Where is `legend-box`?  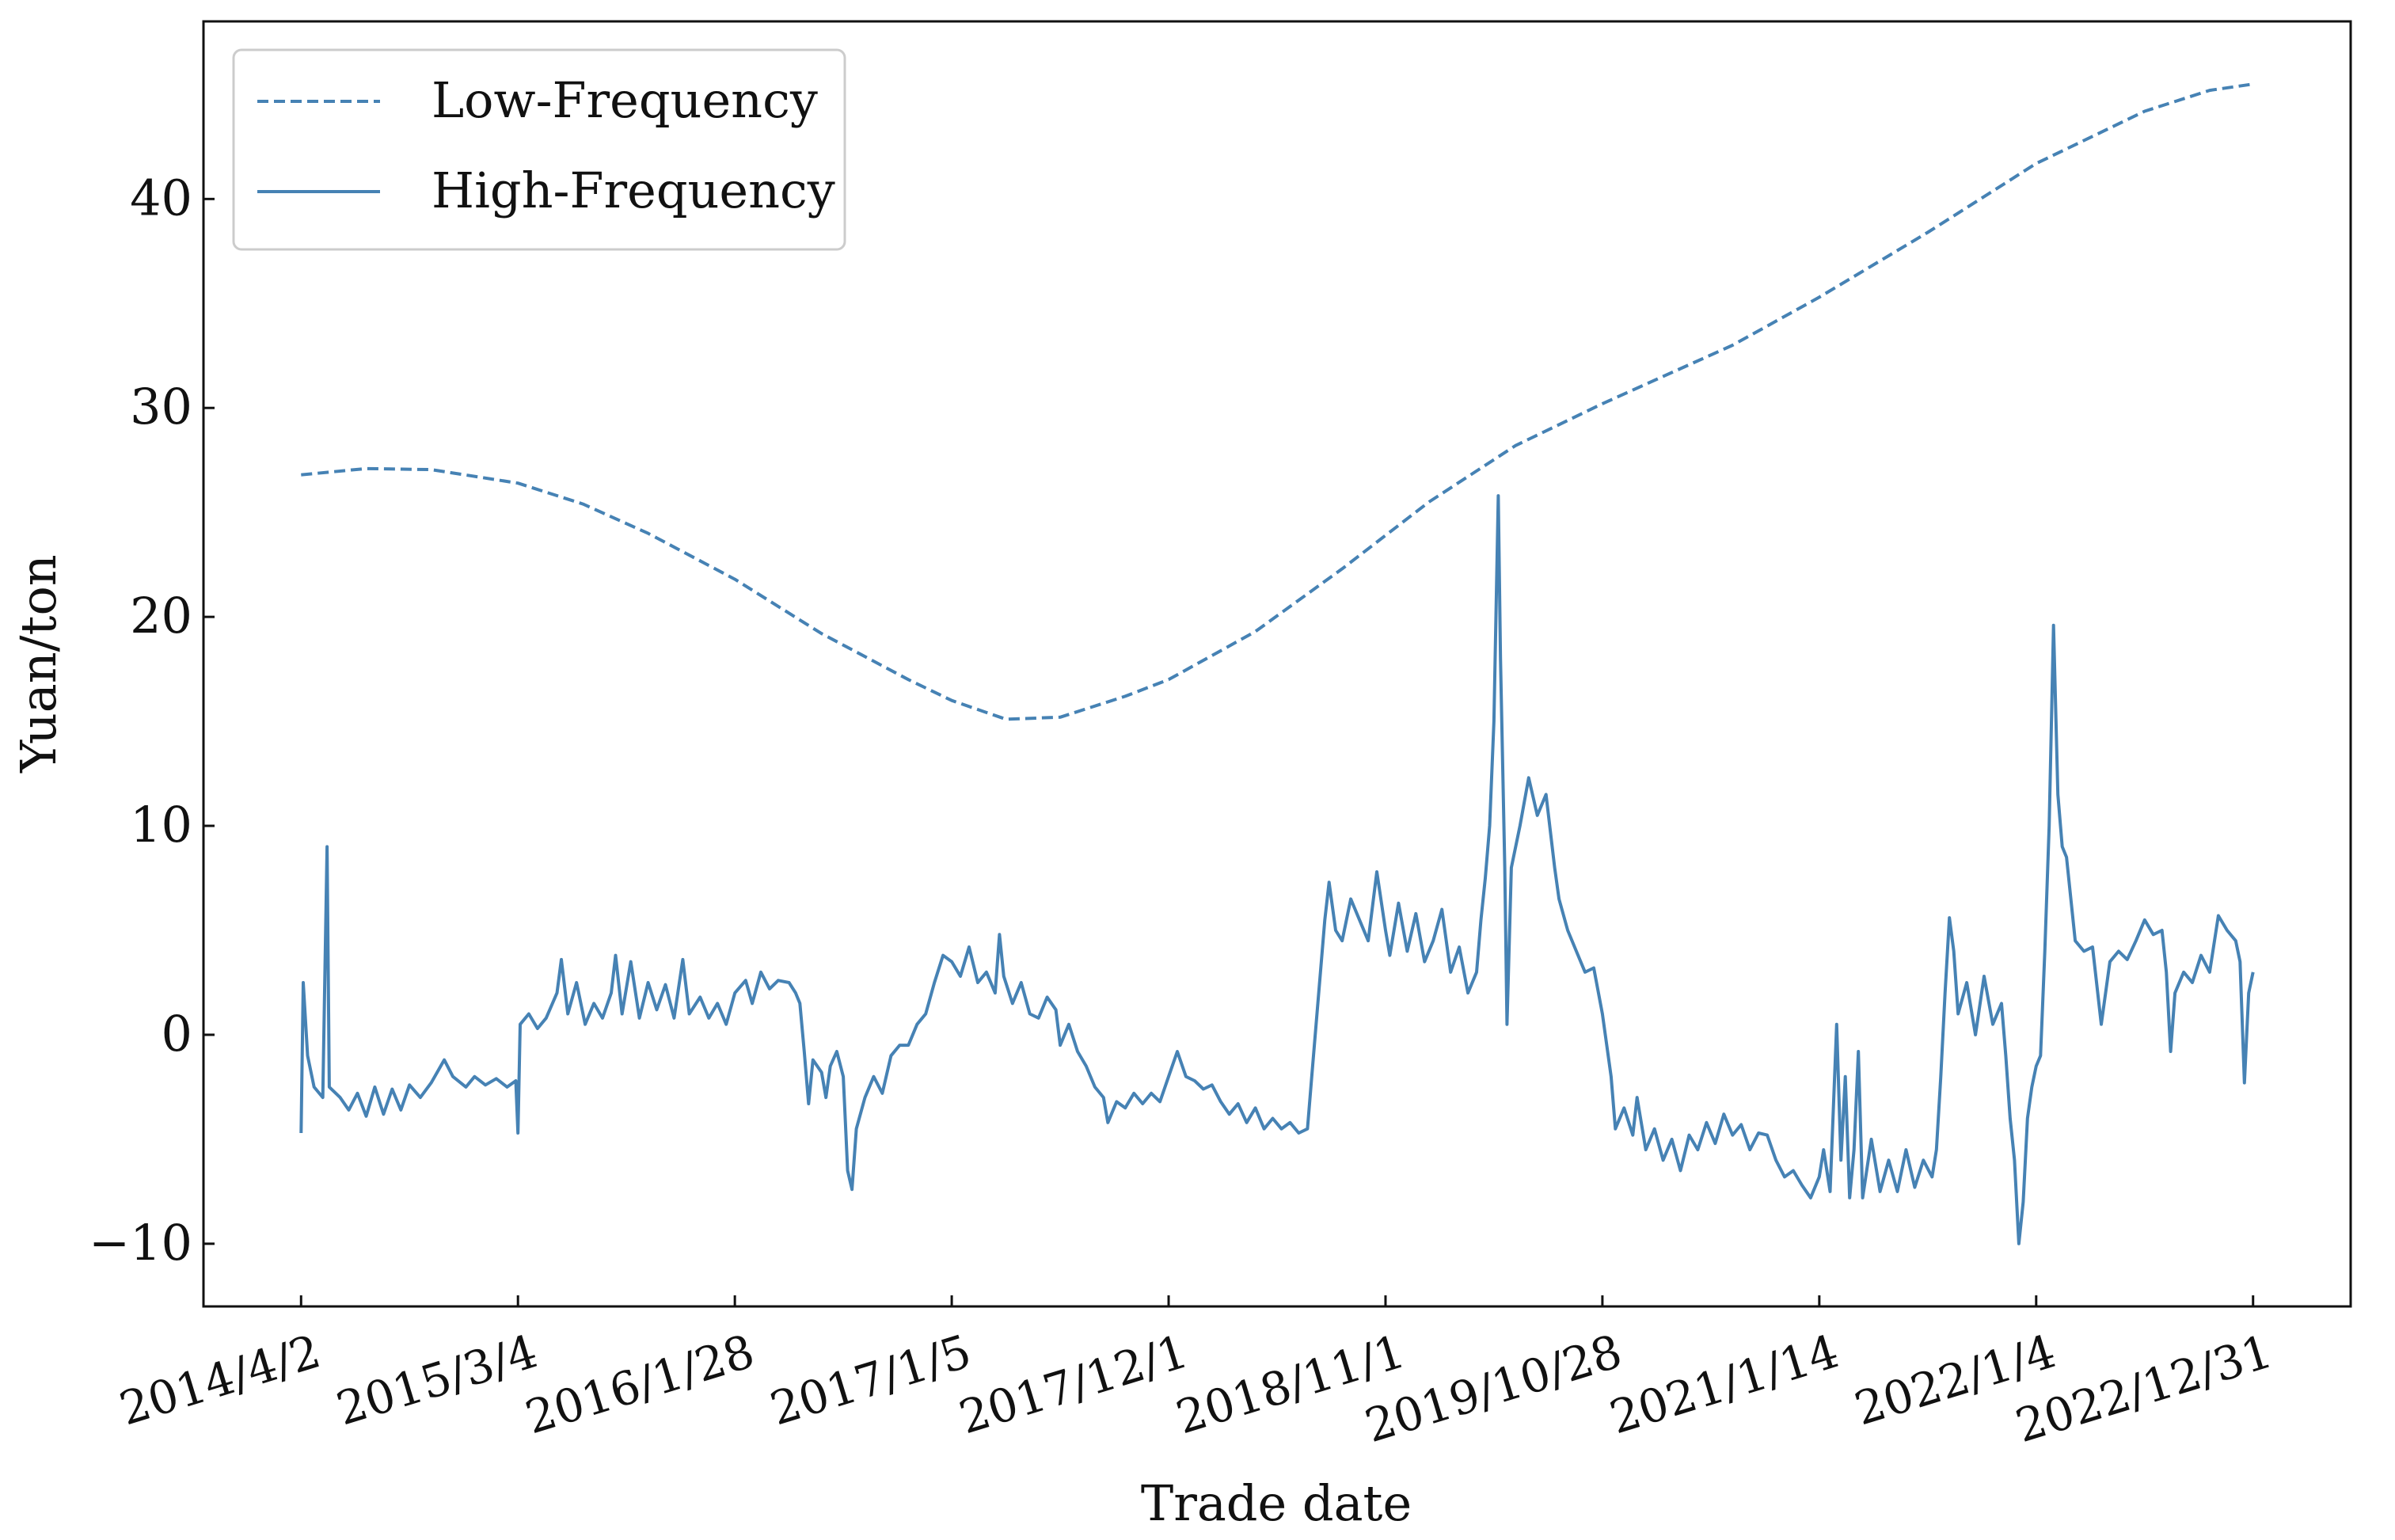
legend-box is located at coordinates (539, 149).